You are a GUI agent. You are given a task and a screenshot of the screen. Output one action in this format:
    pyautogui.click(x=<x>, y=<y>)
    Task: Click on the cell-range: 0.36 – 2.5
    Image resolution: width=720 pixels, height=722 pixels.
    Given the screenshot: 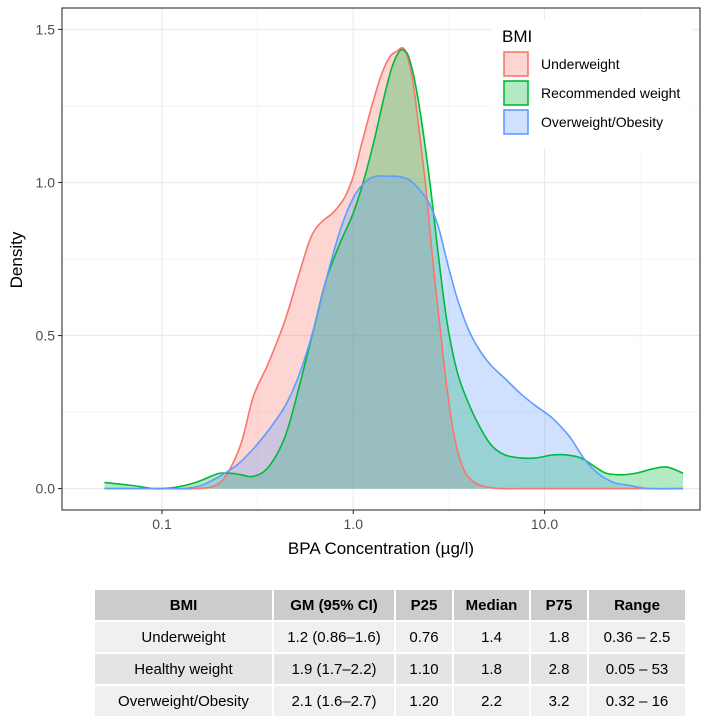 What is the action you would take?
    pyautogui.click(x=637, y=637)
    